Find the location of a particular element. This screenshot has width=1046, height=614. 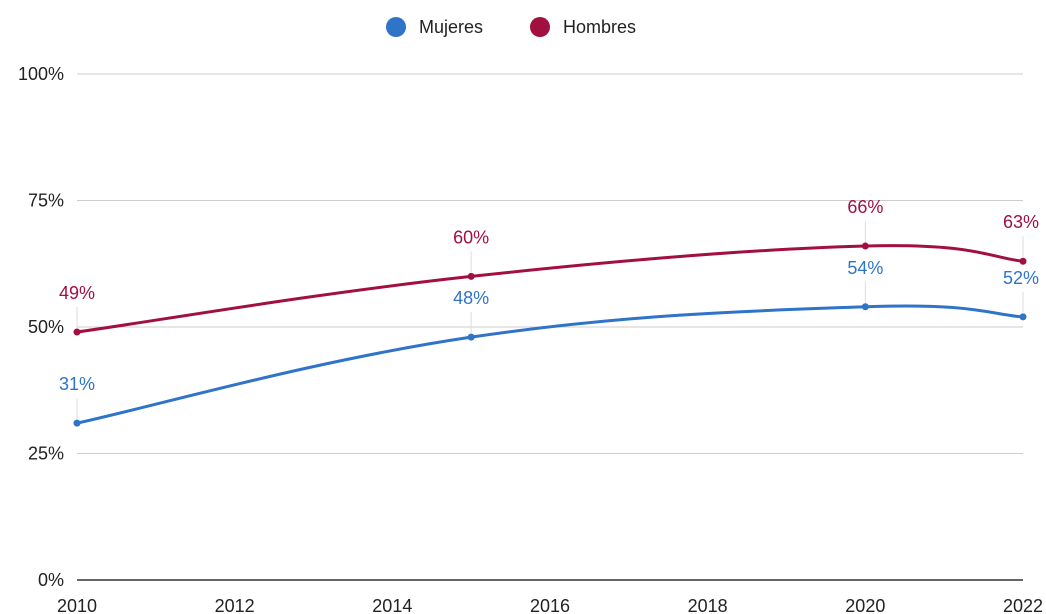

y-tick-label: 50% is located at coordinates (46, 327).